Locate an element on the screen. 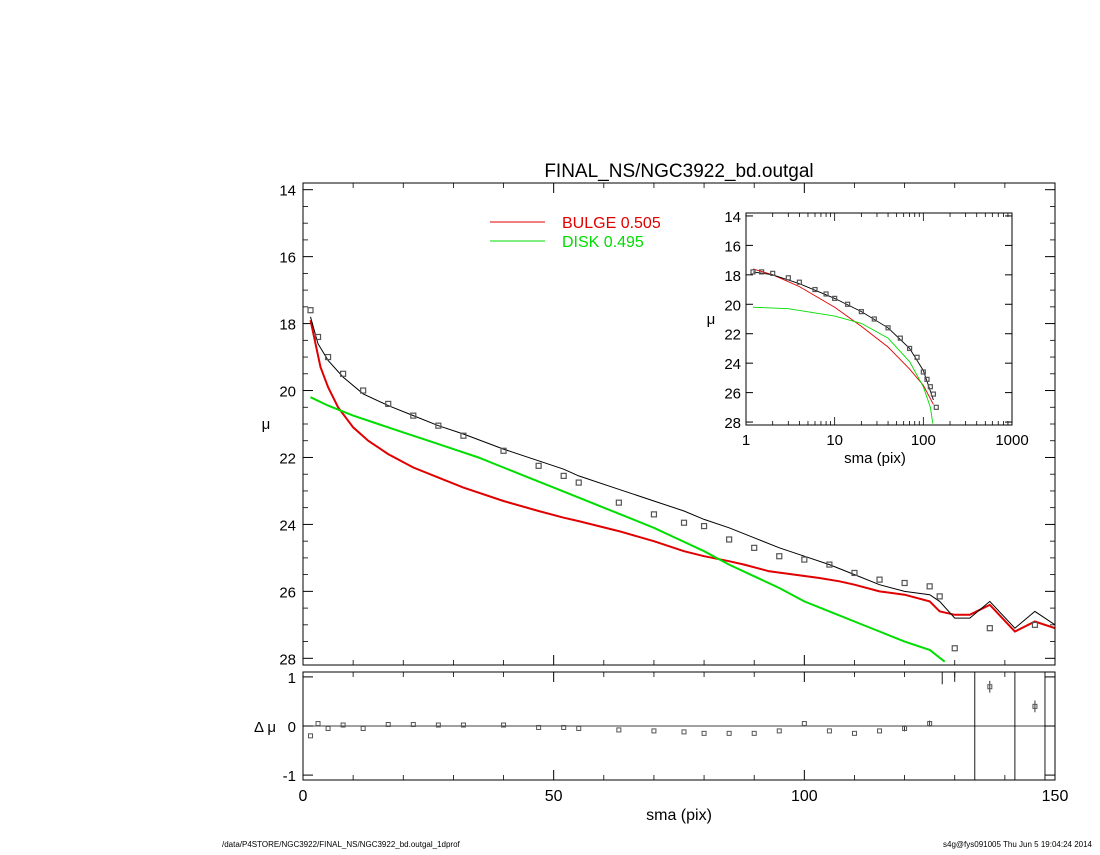 The width and height of the screenshot is (1100, 855). inset-disk-line is located at coordinates (843, 365).